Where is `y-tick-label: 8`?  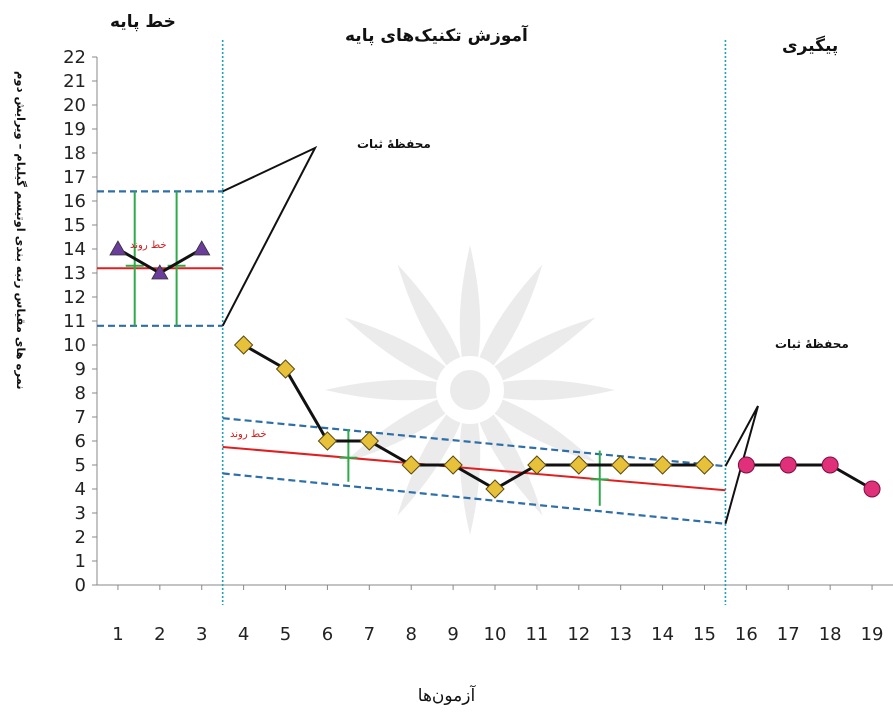
y-tick-label: 8 is located at coordinates (80, 393).